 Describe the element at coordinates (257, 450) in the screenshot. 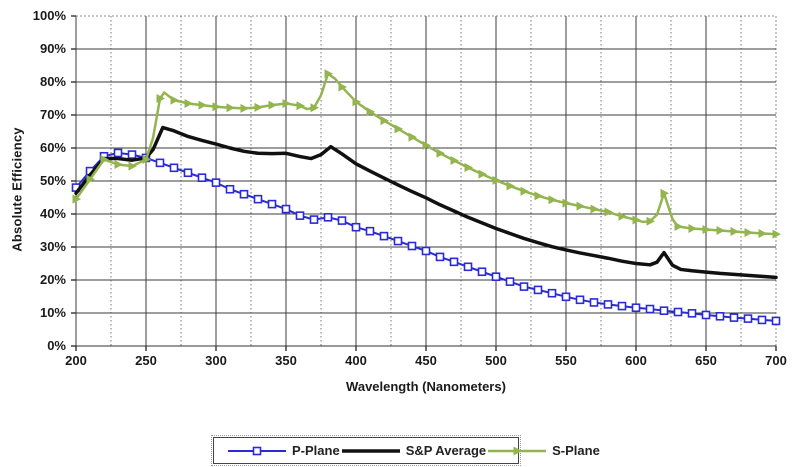

I see `p-plane-line-sample-icon` at that location.